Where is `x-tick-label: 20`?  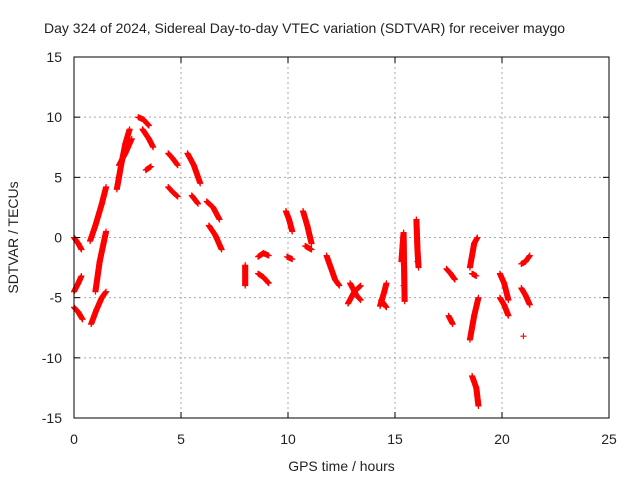 x-tick-label: 20 is located at coordinates (502, 439).